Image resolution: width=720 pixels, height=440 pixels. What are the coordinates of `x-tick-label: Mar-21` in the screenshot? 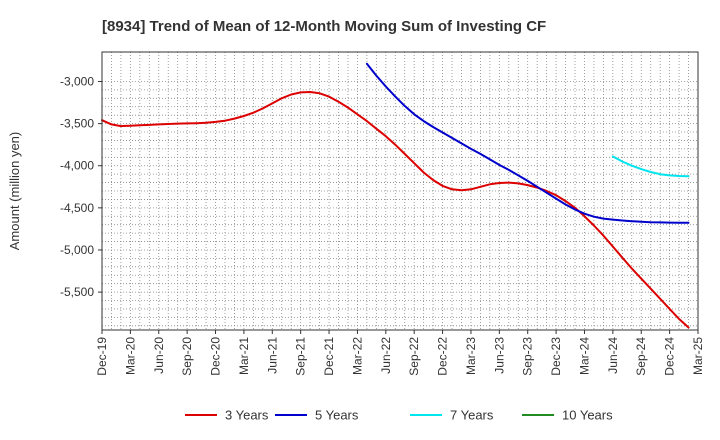 It's located at (244, 356).